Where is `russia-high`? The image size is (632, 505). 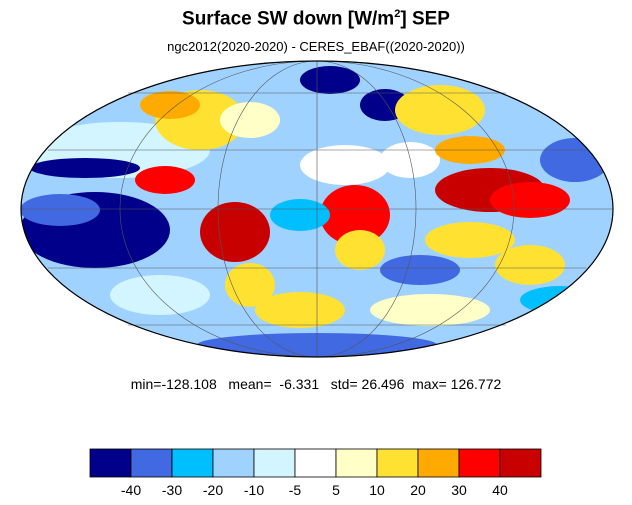
russia-high is located at coordinates (440, 110).